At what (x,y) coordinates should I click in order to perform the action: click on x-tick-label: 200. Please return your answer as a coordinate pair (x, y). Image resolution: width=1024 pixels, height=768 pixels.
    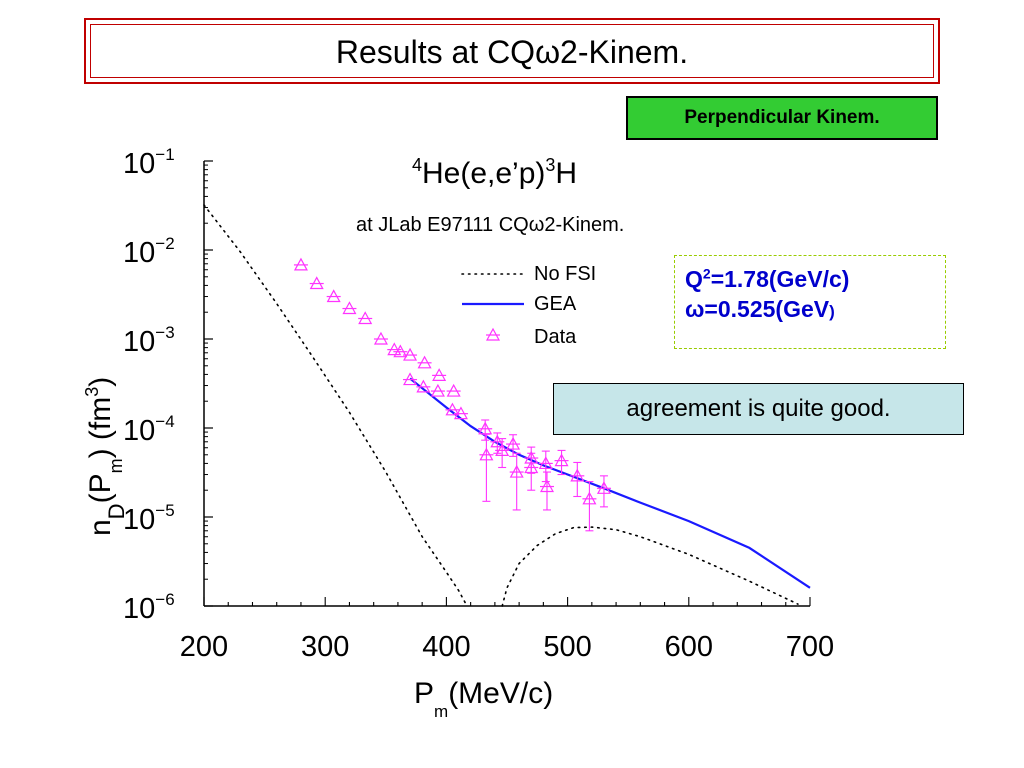
    Looking at the image, I should click on (204, 647).